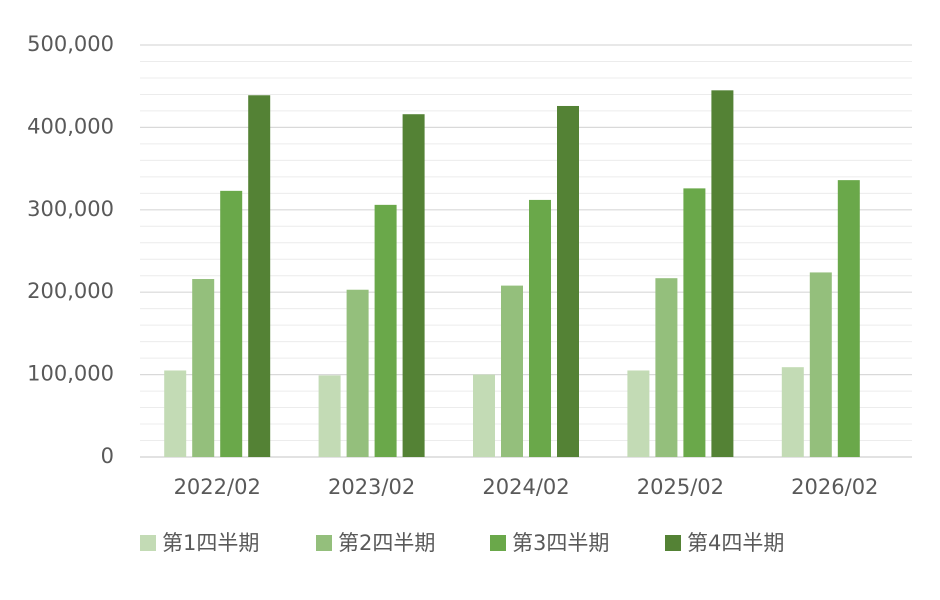 The image size is (940, 600). Describe the element at coordinates (70, 126) in the screenshot. I see `y-tick-label: 400,000` at that location.